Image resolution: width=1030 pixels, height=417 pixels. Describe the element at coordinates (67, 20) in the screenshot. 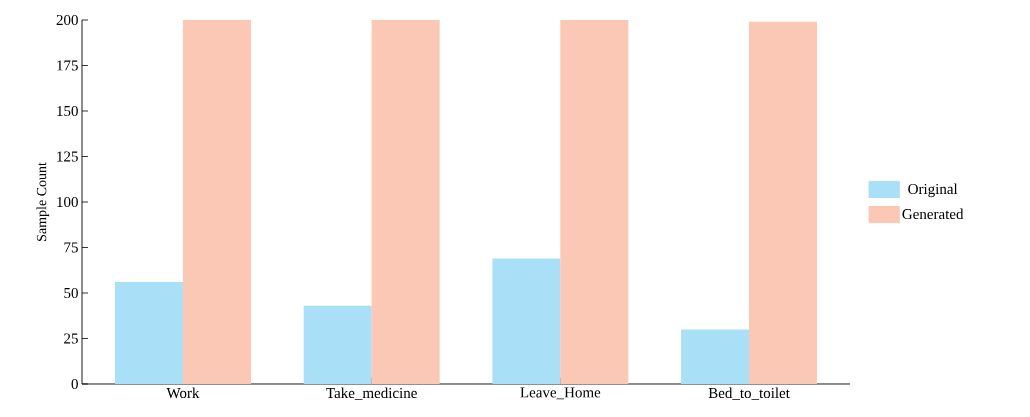

I see `y-tick-label: 200` at that location.